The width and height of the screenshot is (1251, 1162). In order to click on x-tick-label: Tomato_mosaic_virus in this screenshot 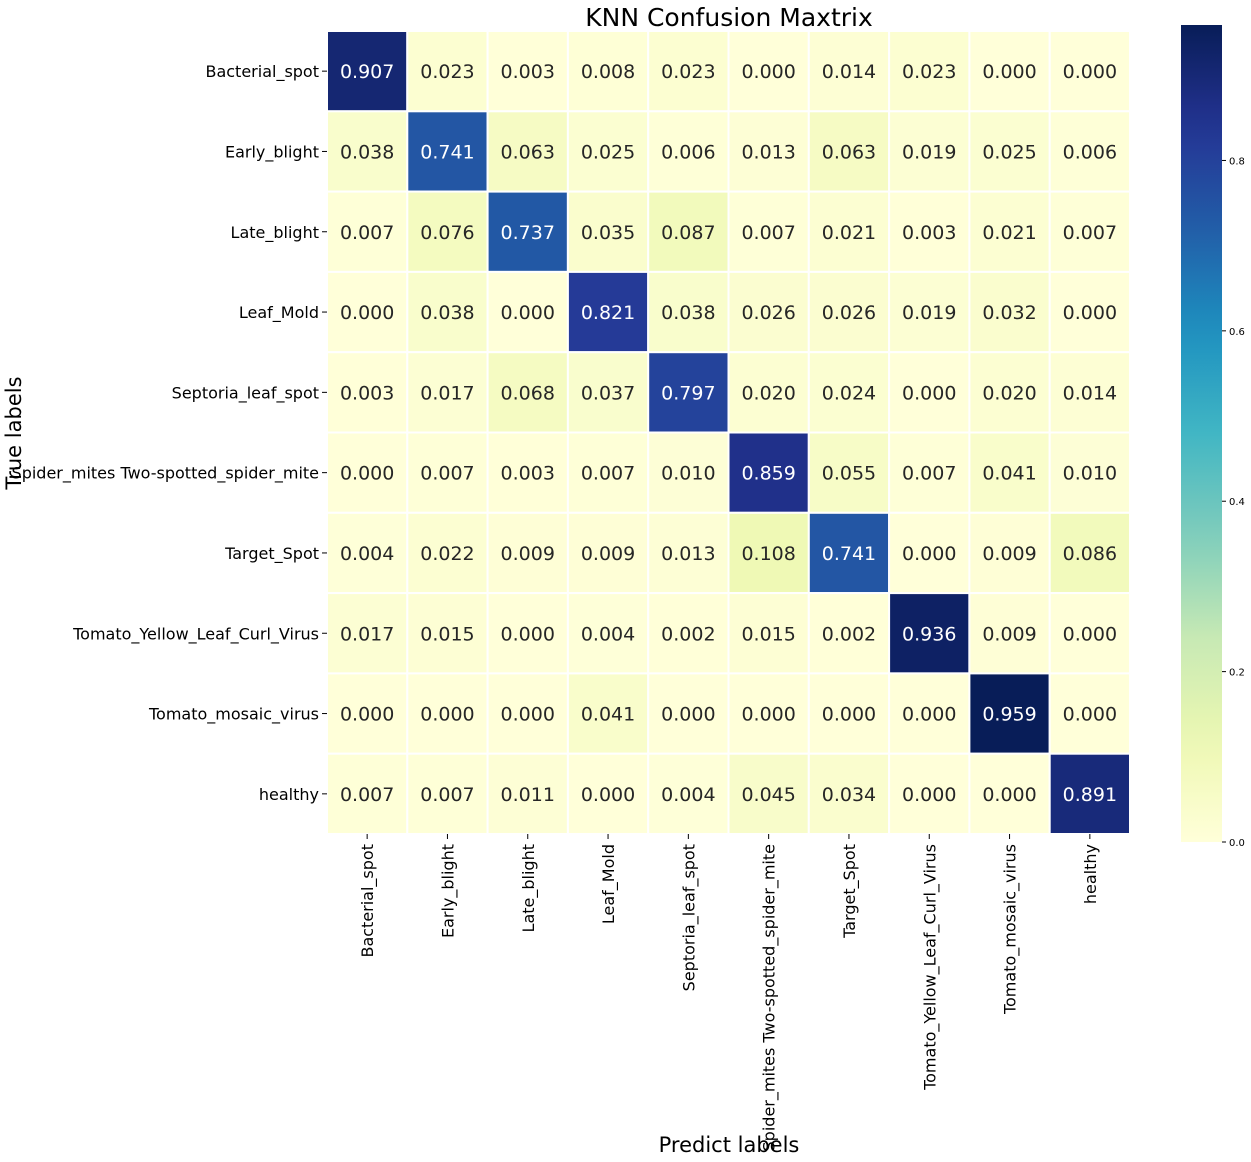, I will do `click(1011, 929)`.